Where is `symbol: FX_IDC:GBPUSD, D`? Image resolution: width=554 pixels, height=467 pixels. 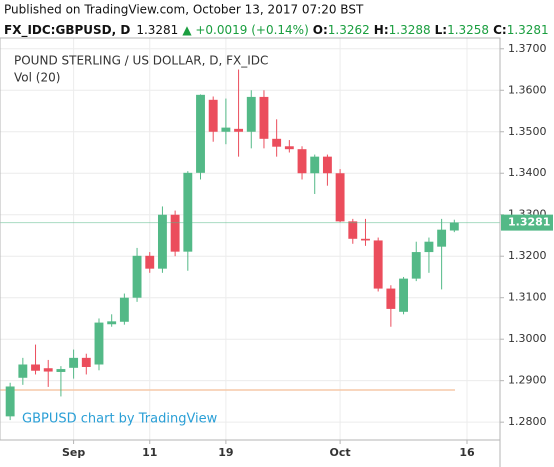
symbol: FX_IDC:GBPUSD, D is located at coordinates (67, 30).